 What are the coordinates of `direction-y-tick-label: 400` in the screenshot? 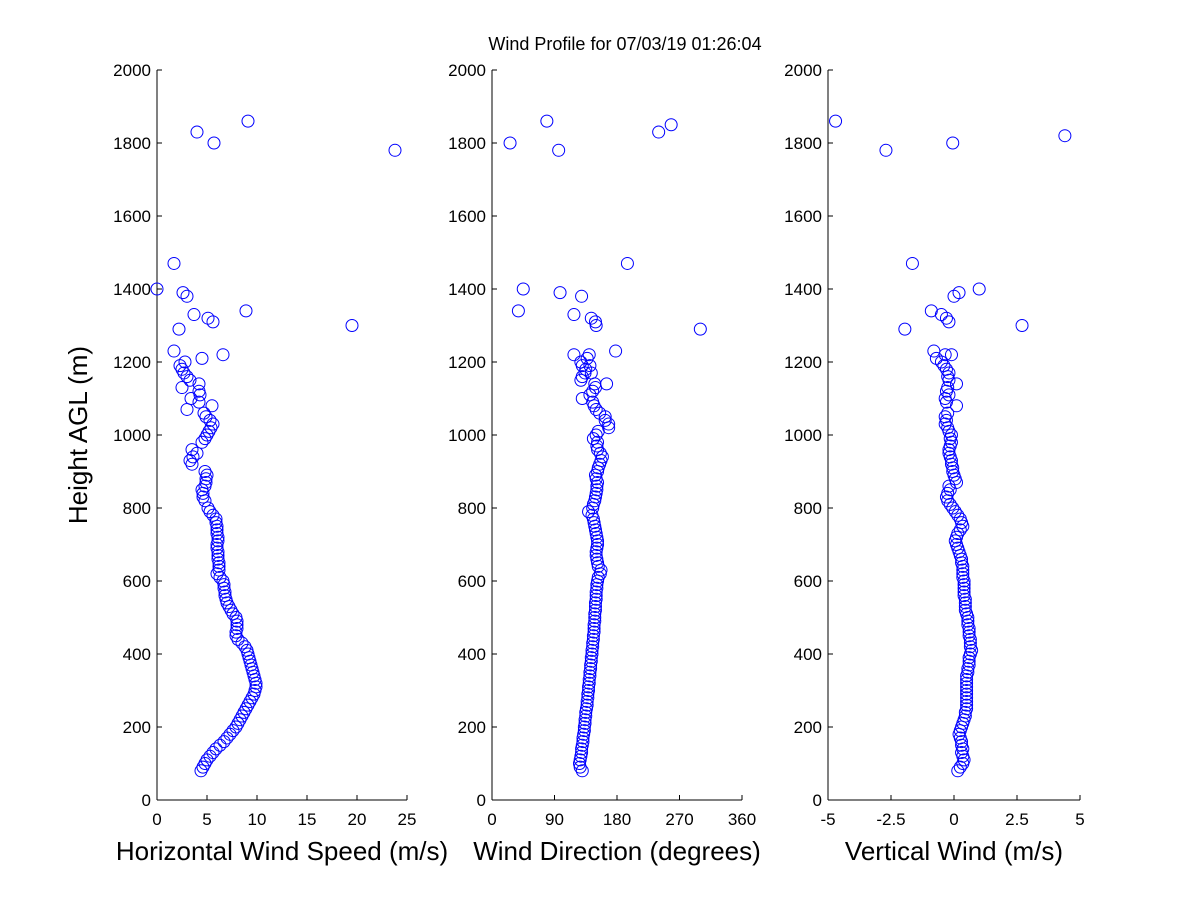 It's located at (472, 654).